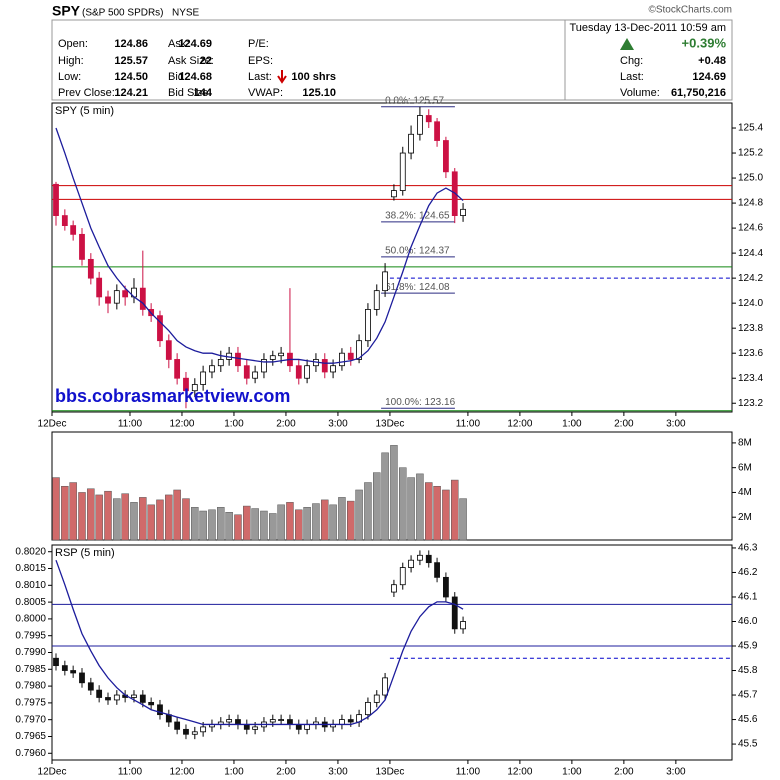  Describe the element at coordinates (177, 77) in the screenshot. I see `quote-label: Bid:` at that location.